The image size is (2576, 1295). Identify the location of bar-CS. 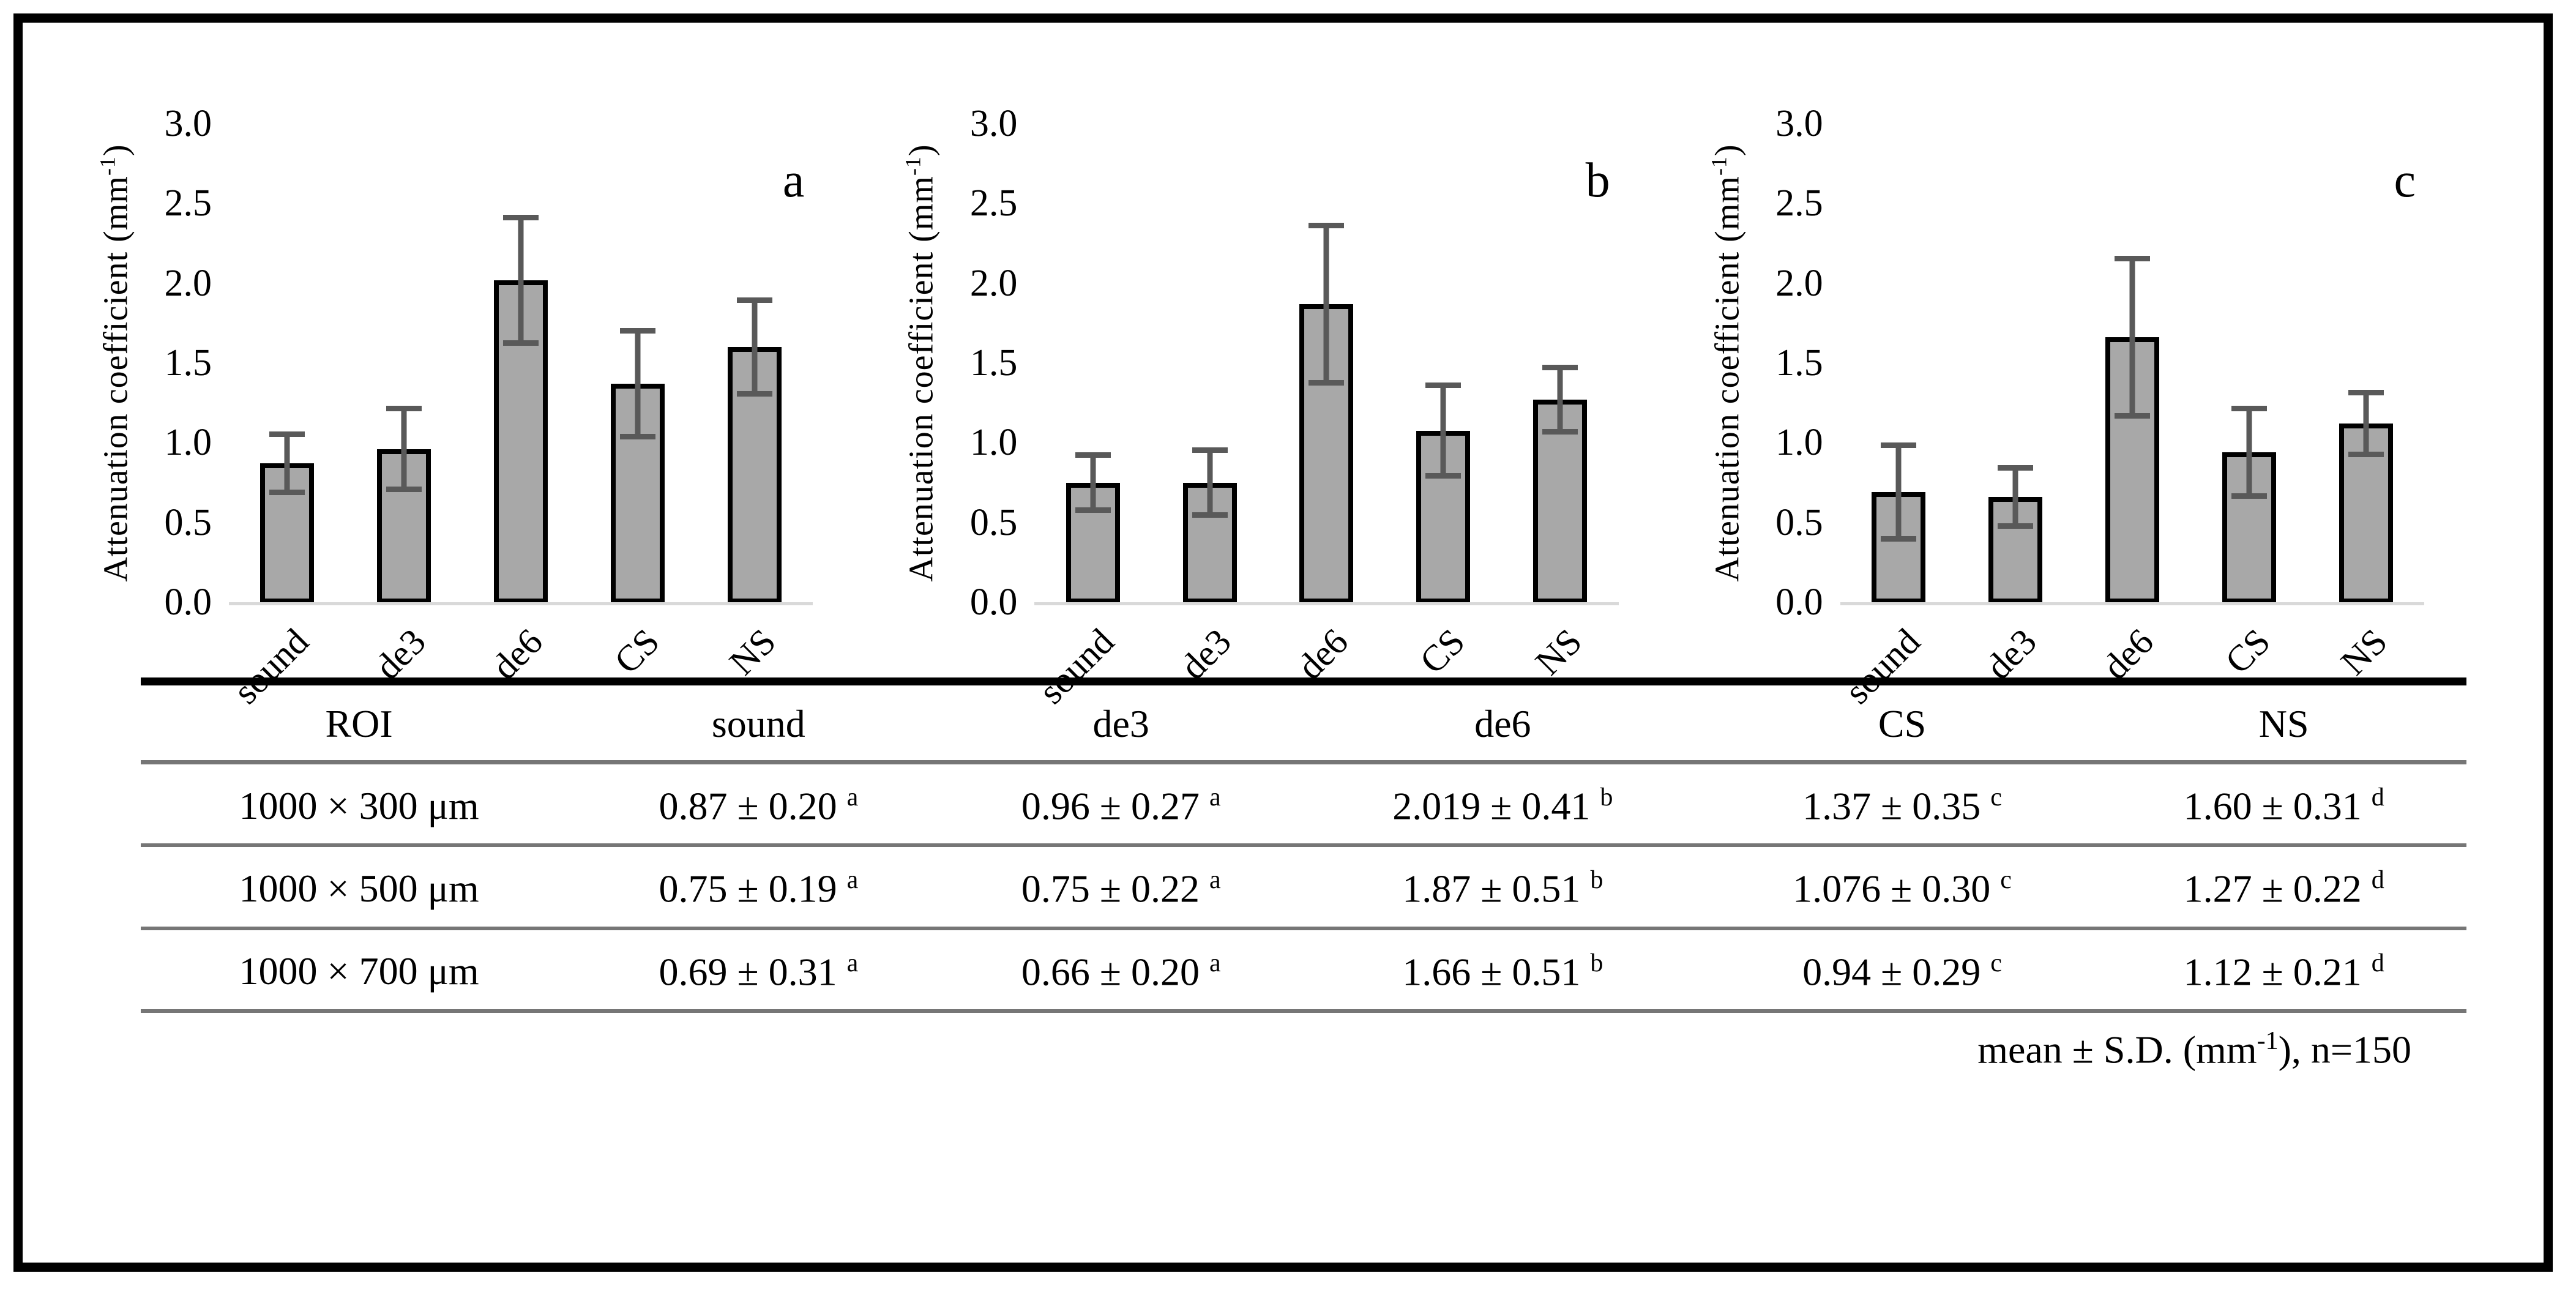
(638, 492).